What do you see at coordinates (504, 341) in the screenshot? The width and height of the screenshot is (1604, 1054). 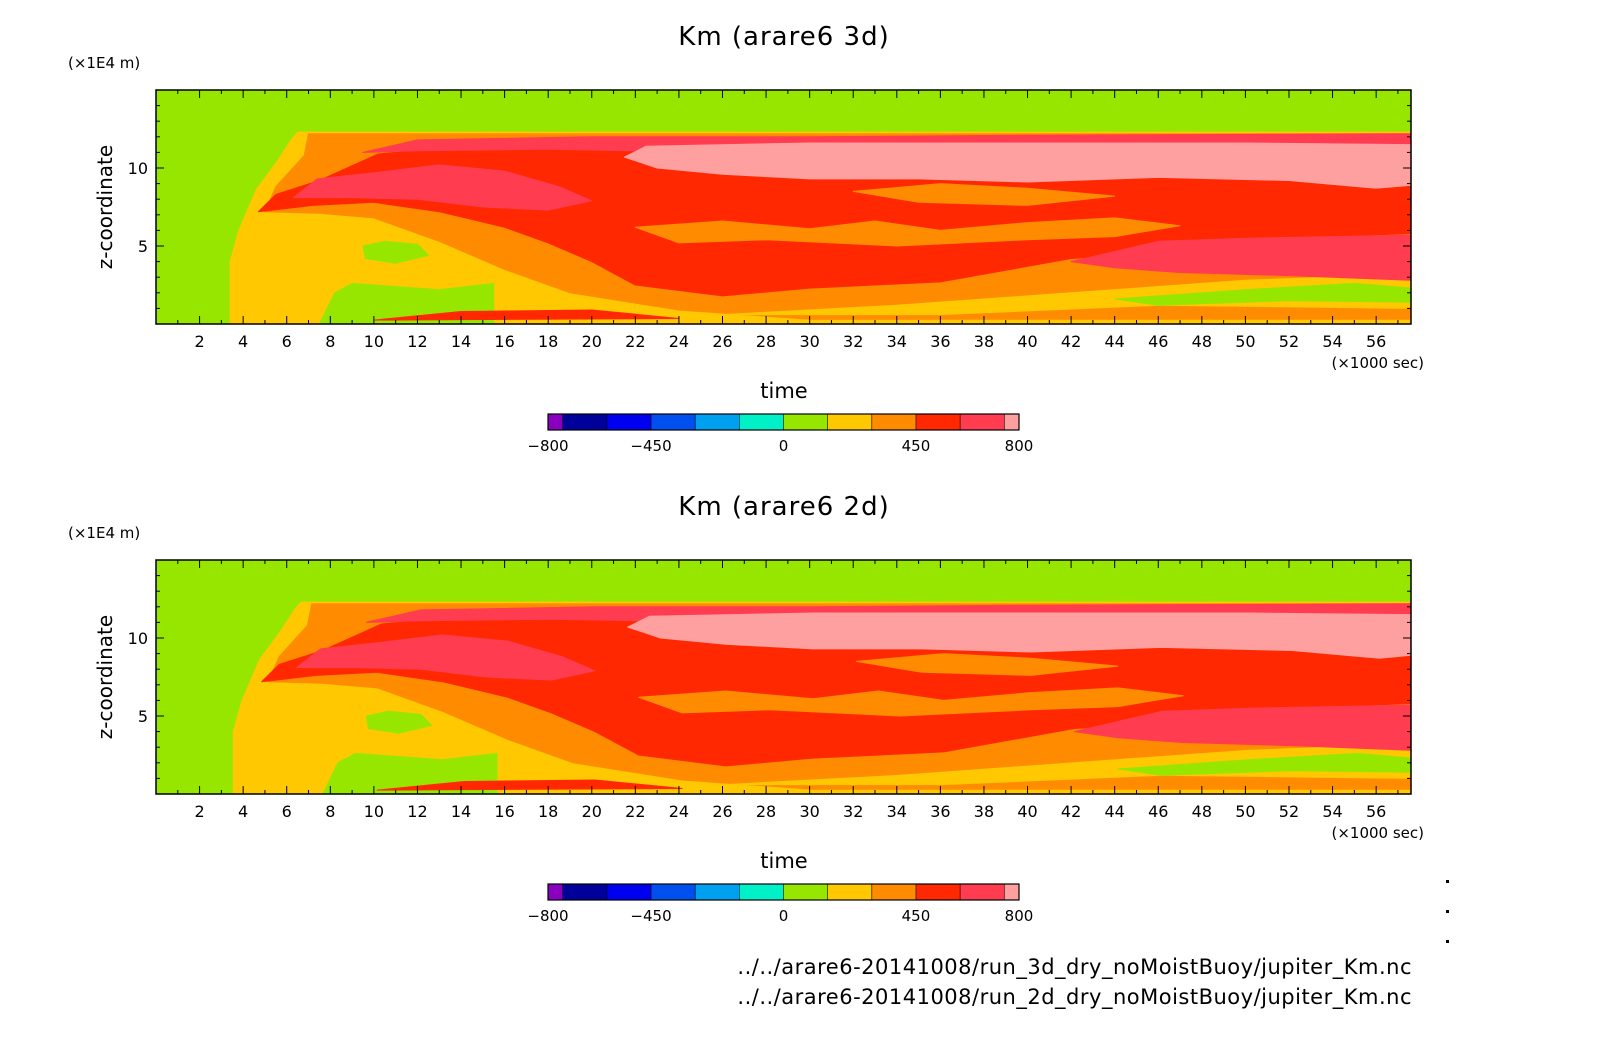 I see `x-tick-label: 16` at bounding box center [504, 341].